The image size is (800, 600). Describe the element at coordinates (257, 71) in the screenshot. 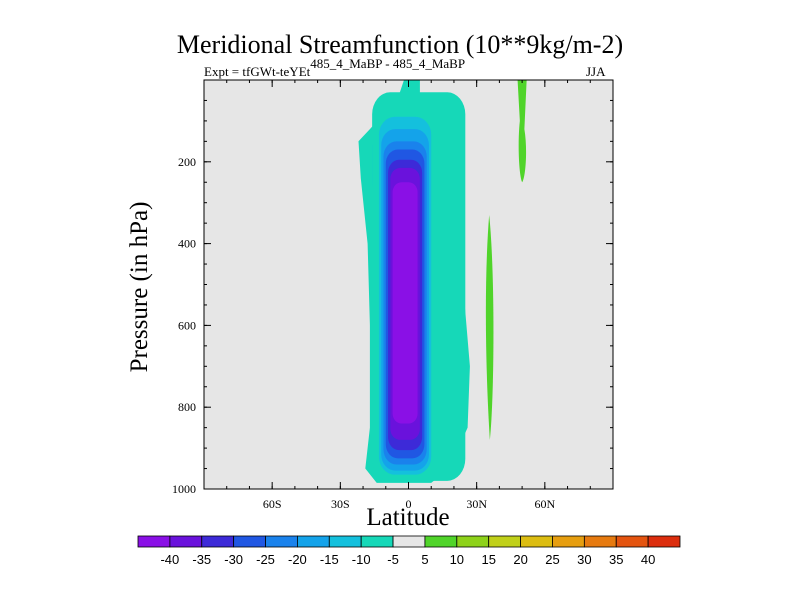

I see `experiment-name: Expt = tfGWt-teYEt` at that location.